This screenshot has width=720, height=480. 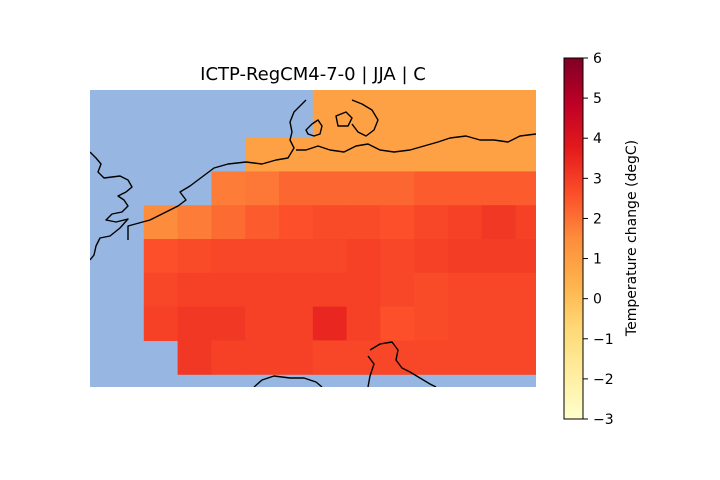 What do you see at coordinates (597, 179) in the screenshot?
I see `colorbar-tick-label: 3` at bounding box center [597, 179].